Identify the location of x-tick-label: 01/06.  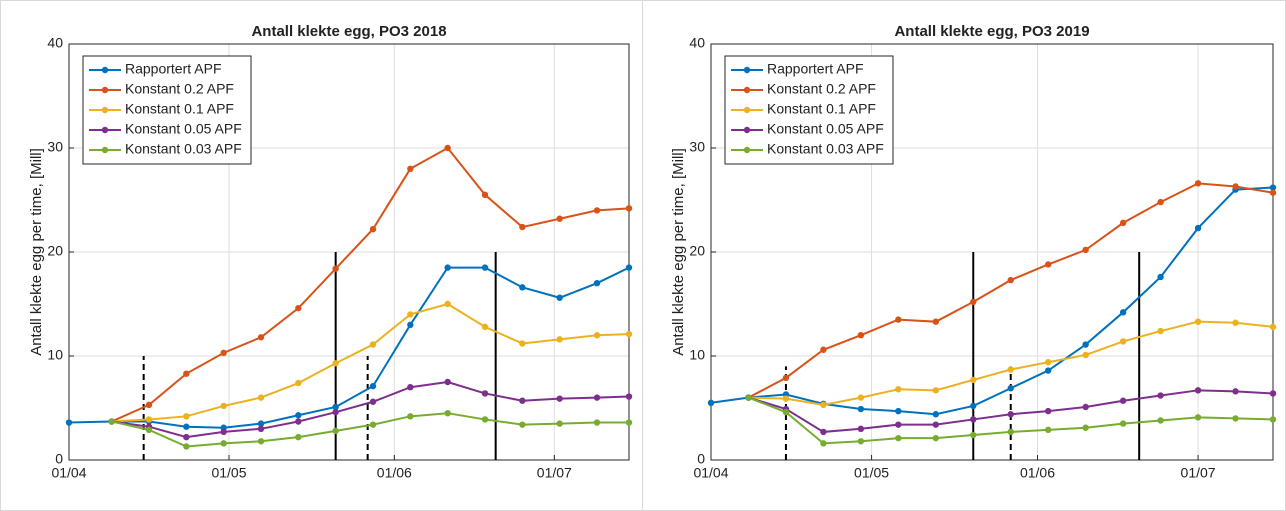
(394, 473).